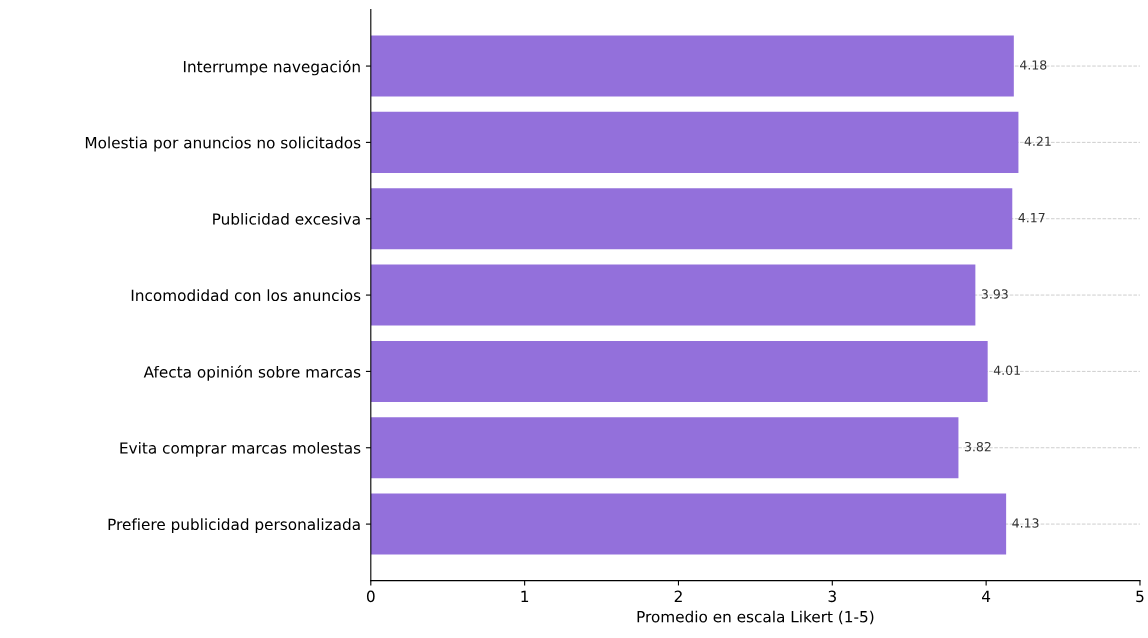  What do you see at coordinates (271, 67) in the screenshot?
I see `y-tick-label: Interrumpe navegación` at bounding box center [271, 67].